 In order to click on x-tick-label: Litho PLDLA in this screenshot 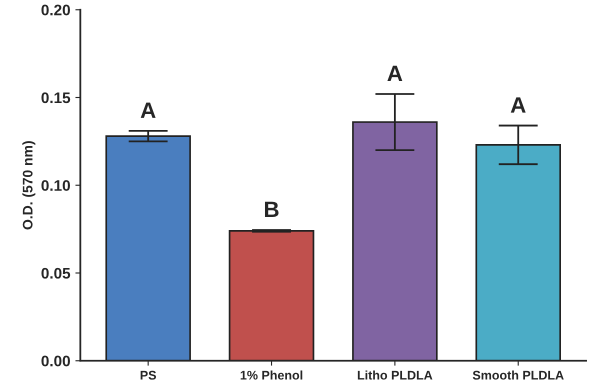, I will do `click(395, 375)`.